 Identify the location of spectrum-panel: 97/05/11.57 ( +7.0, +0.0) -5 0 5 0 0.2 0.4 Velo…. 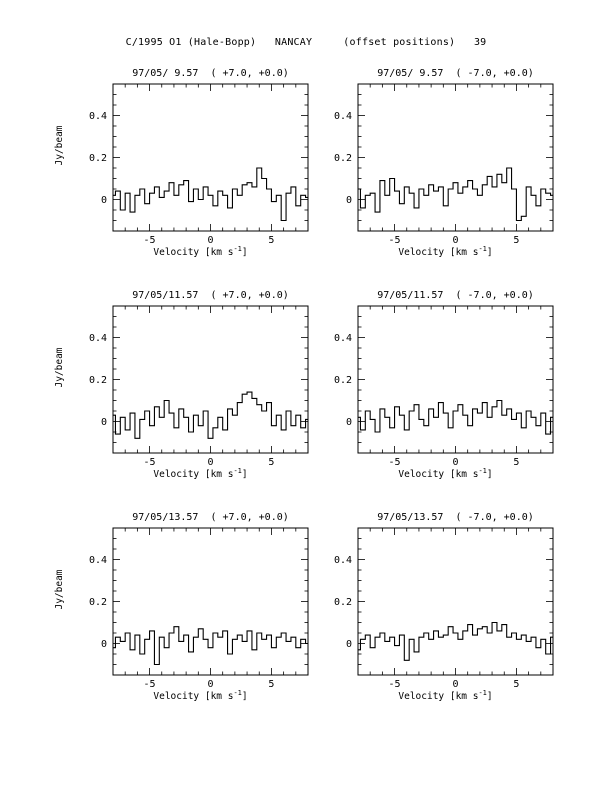
(181, 385).